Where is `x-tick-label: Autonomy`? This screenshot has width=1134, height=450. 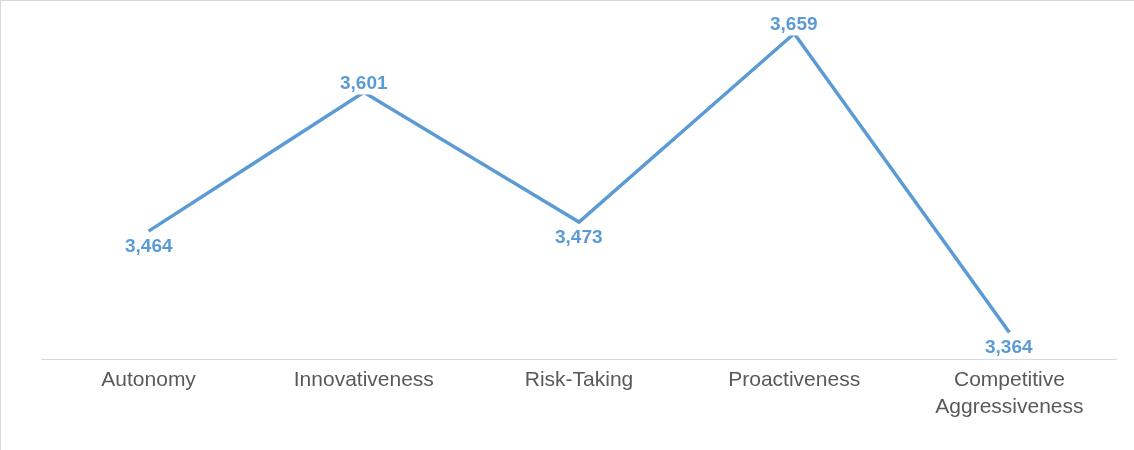 x-tick-label: Autonomy is located at coordinates (149, 378).